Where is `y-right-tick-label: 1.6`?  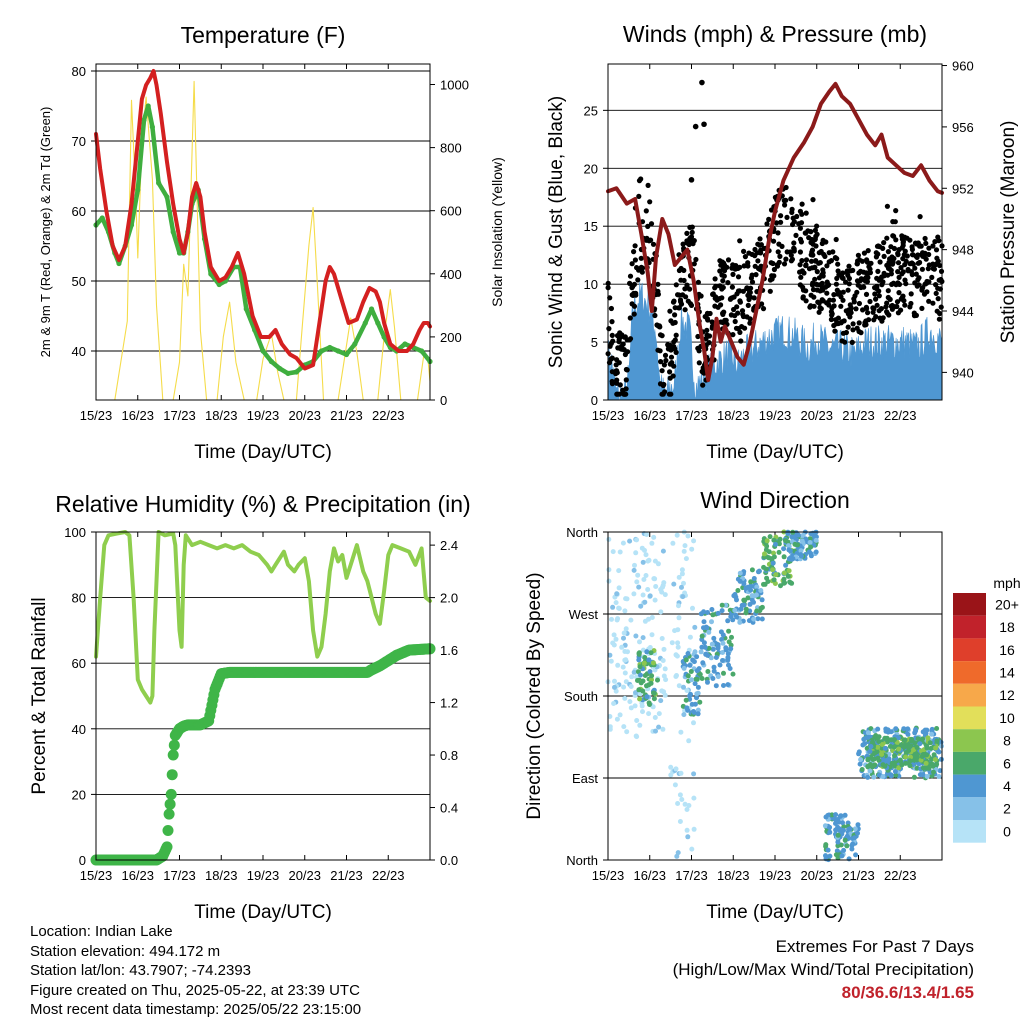
y-right-tick-label: 1.6 is located at coordinates (449, 650).